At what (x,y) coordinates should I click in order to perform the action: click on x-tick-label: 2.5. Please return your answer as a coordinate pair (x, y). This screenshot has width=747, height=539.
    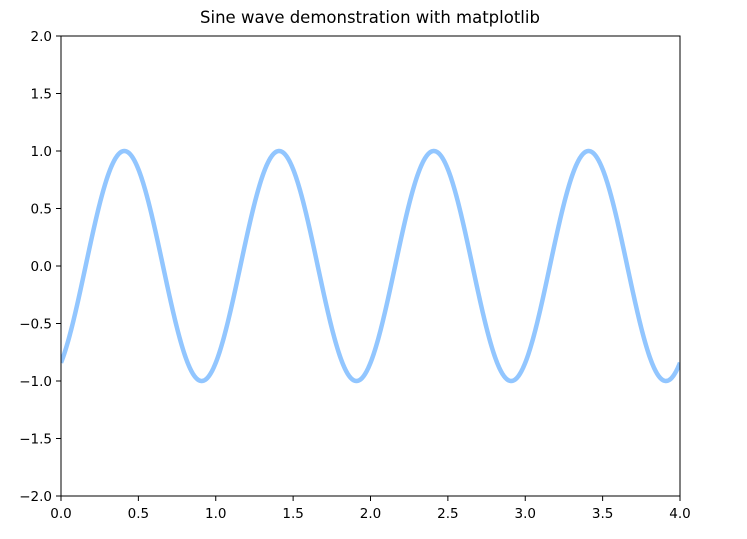
    Looking at the image, I should click on (447, 514).